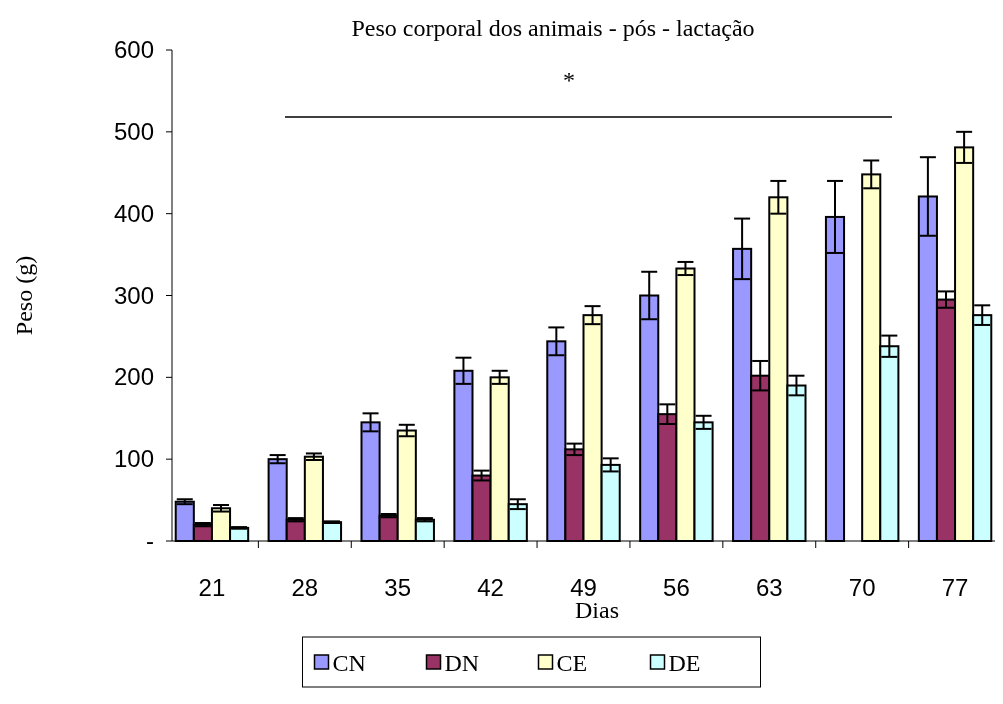 The height and width of the screenshot is (704, 1003). Describe the element at coordinates (490, 587) in the screenshot. I see `x-tick-label: 42` at that location.